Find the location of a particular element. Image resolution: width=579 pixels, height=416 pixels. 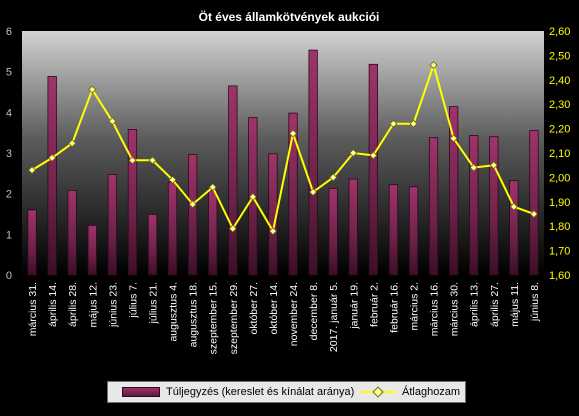

x-tick-label: március 30. is located at coordinates (455, 309).